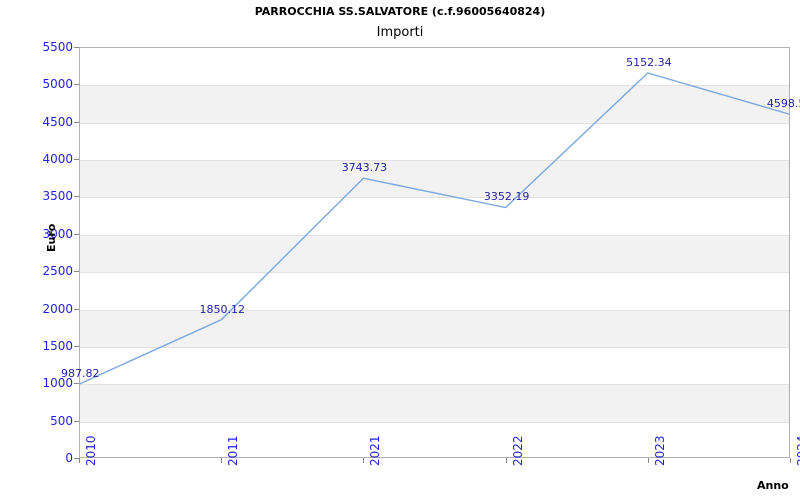 This screenshot has width=800, height=500. What do you see at coordinates (51, 237) in the screenshot?
I see `y-axis-title: Euro` at bounding box center [51, 237].